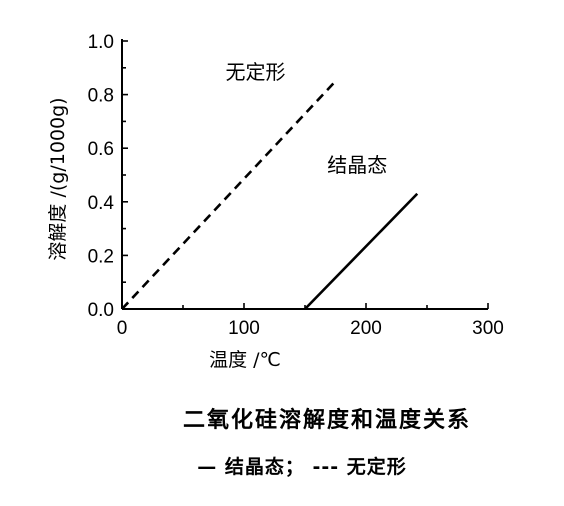 This screenshot has width=564, height=506. I want to click on y-tick-label: 0.2, so click(101, 256).